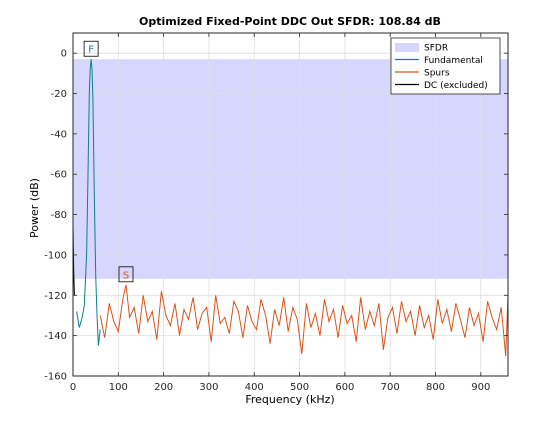 The width and height of the screenshot is (560, 424). Describe the element at coordinates (436, 49) in the screenshot. I see `legend-entry-label: SFDR` at that location.